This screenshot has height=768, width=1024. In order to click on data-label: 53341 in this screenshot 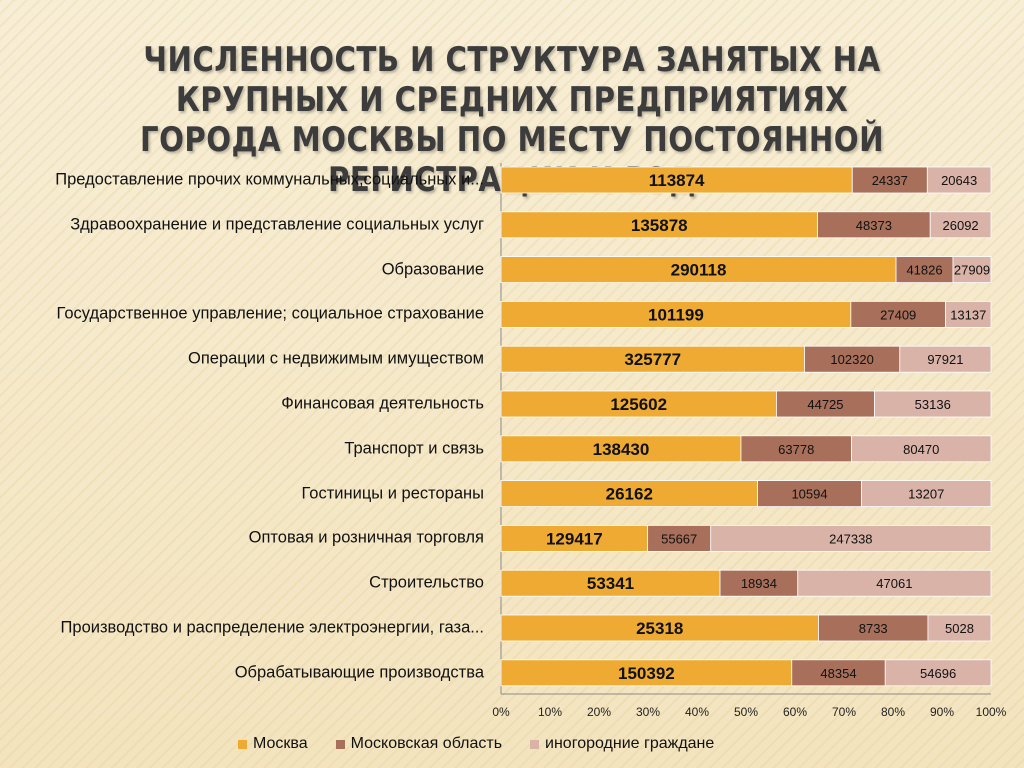, I will do `click(610, 583)`.